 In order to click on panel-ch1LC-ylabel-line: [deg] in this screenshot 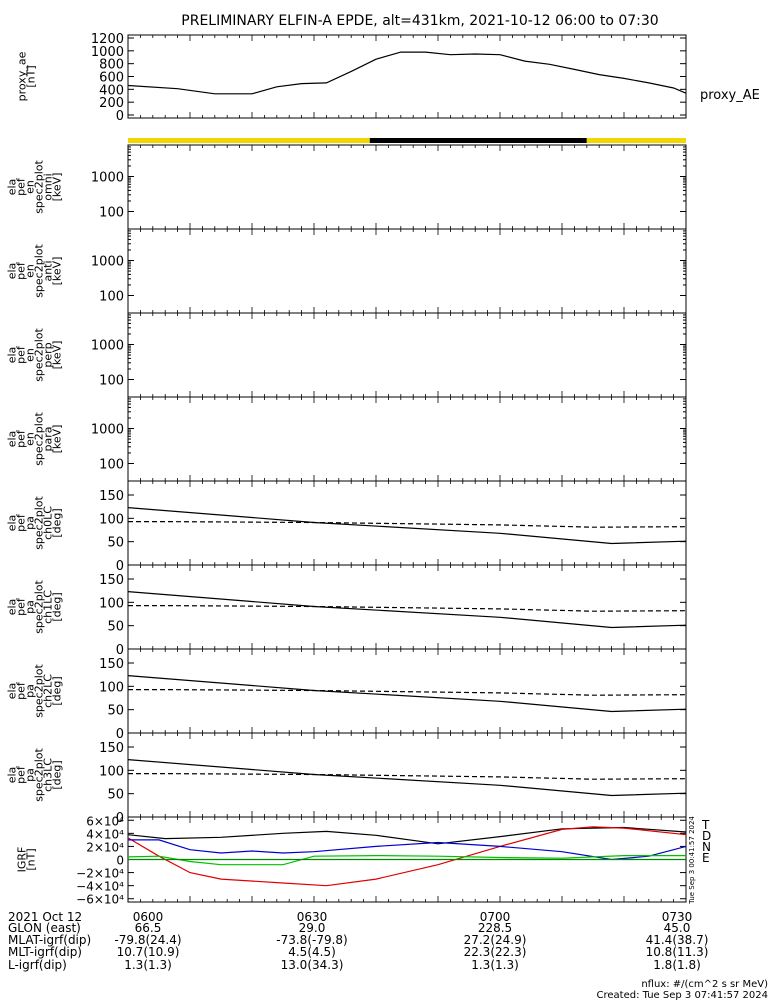, I will do `click(57, 606)`.